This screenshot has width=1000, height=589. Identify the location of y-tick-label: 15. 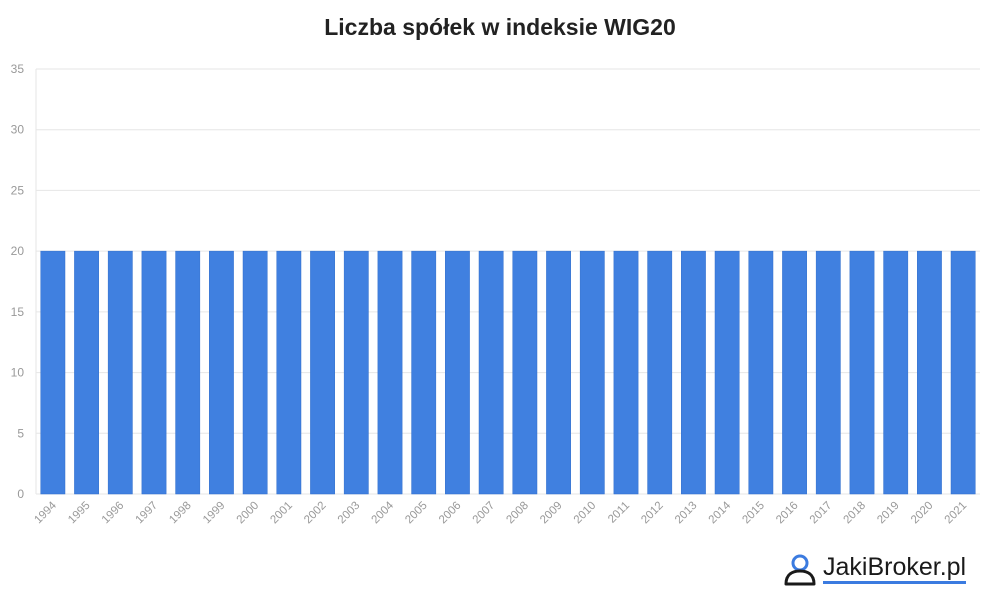
(18, 312).